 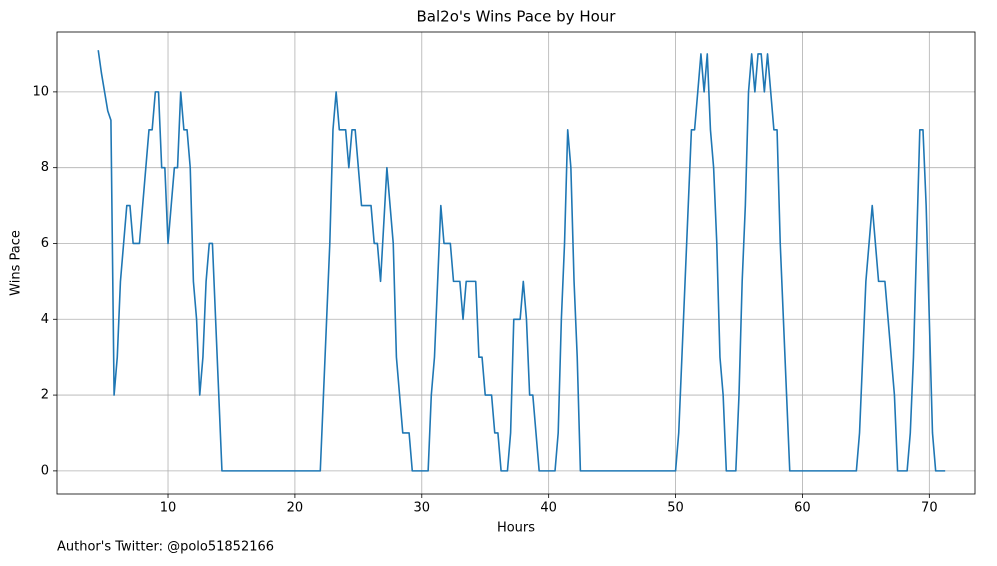 I want to click on y-tick-label: 8, so click(x=45, y=167).